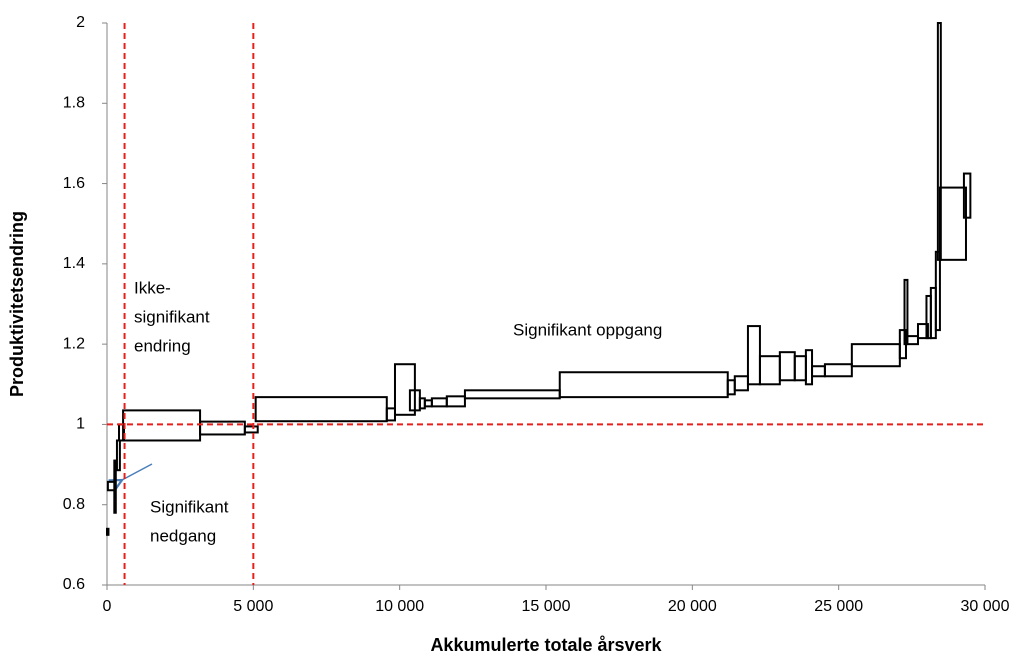 The width and height of the screenshot is (1022, 659). Describe the element at coordinates (152, 287) in the screenshot. I see `annotation: Ikke-` at that location.